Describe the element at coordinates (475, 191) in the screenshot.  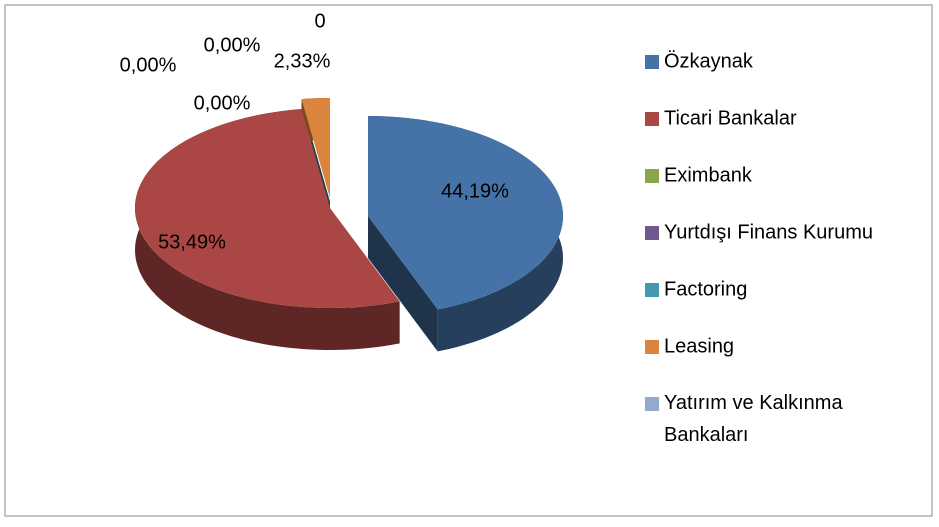
I see `data-label: 44,19%` at that location.